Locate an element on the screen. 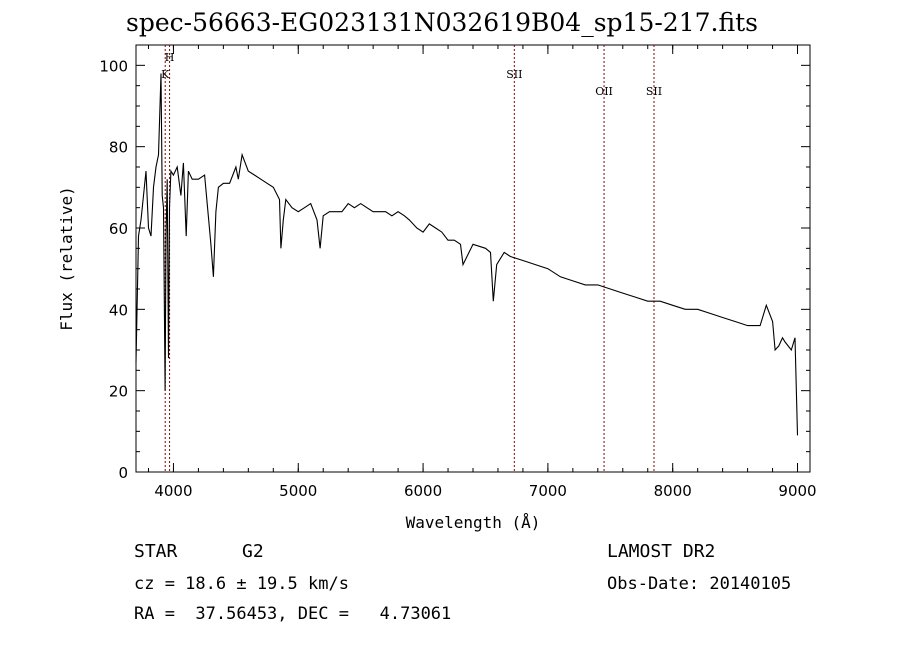 The height and width of the screenshot is (649, 900). line-label-sii-4: SII is located at coordinates (654, 91).